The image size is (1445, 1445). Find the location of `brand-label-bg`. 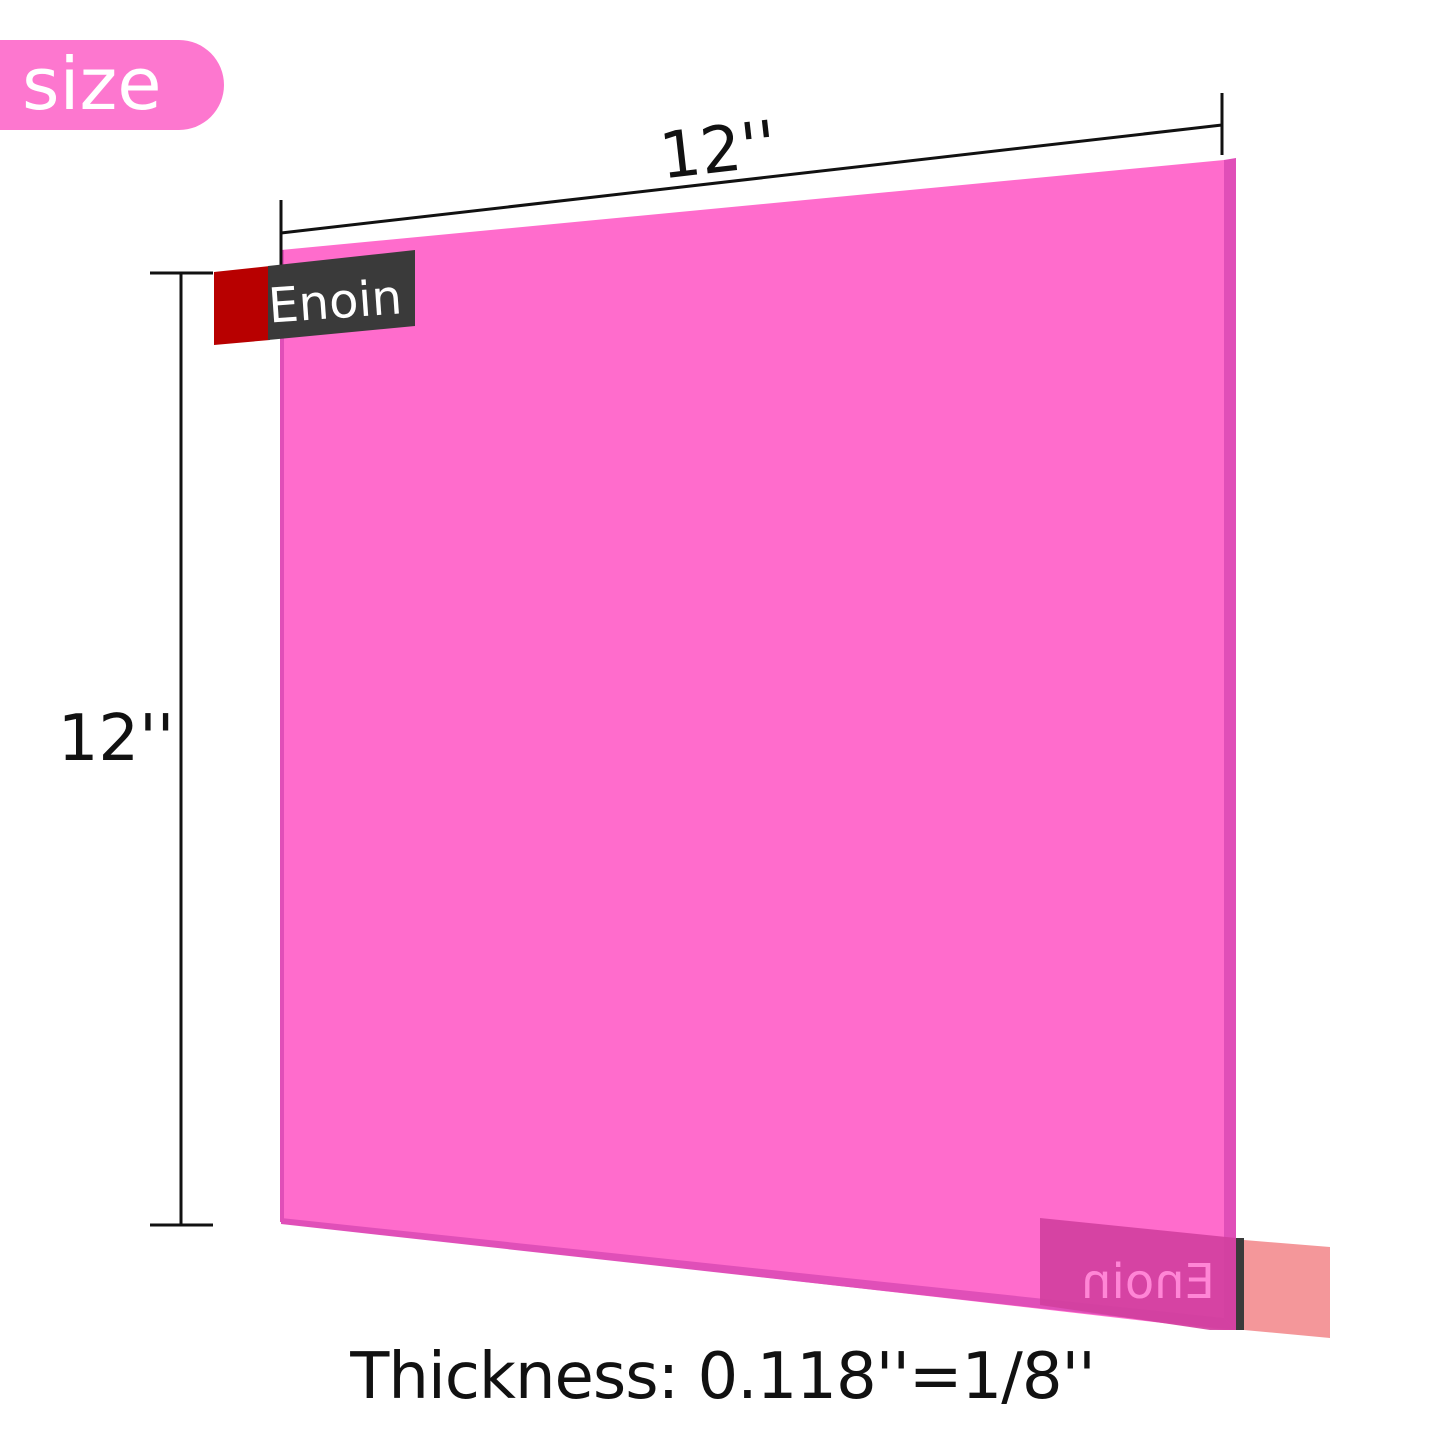

brand-label-bg is located at coordinates (341, 295).